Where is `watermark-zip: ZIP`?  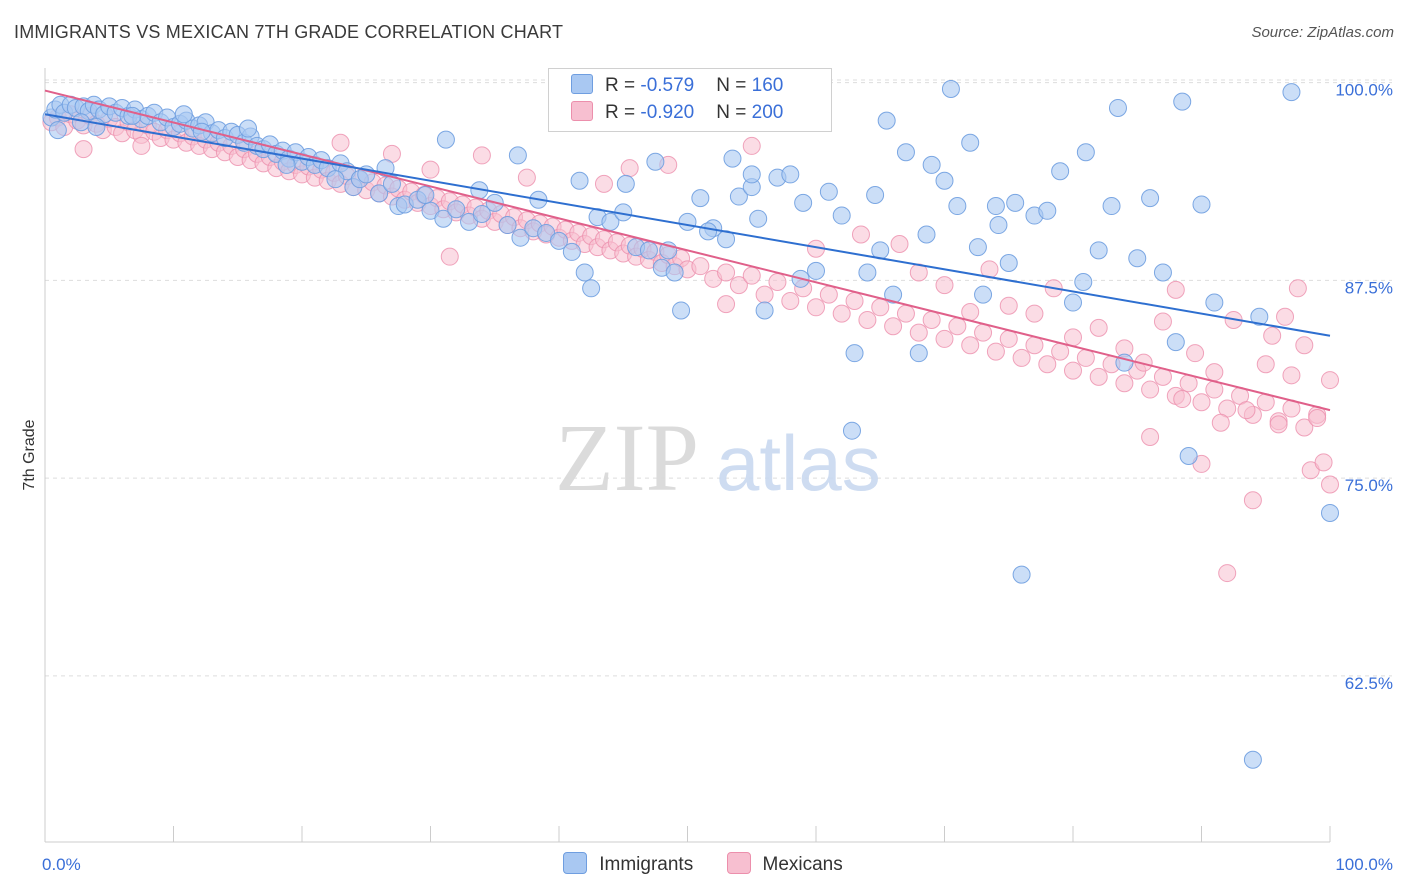
watermark-zip: ZIP is located at coordinates (627, 457).